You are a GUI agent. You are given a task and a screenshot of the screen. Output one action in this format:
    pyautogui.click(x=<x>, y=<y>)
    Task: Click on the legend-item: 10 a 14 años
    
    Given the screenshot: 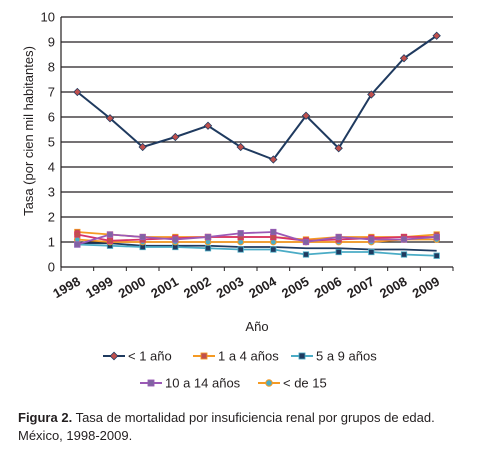 What is the action you would take?
    pyautogui.click(x=190, y=383)
    